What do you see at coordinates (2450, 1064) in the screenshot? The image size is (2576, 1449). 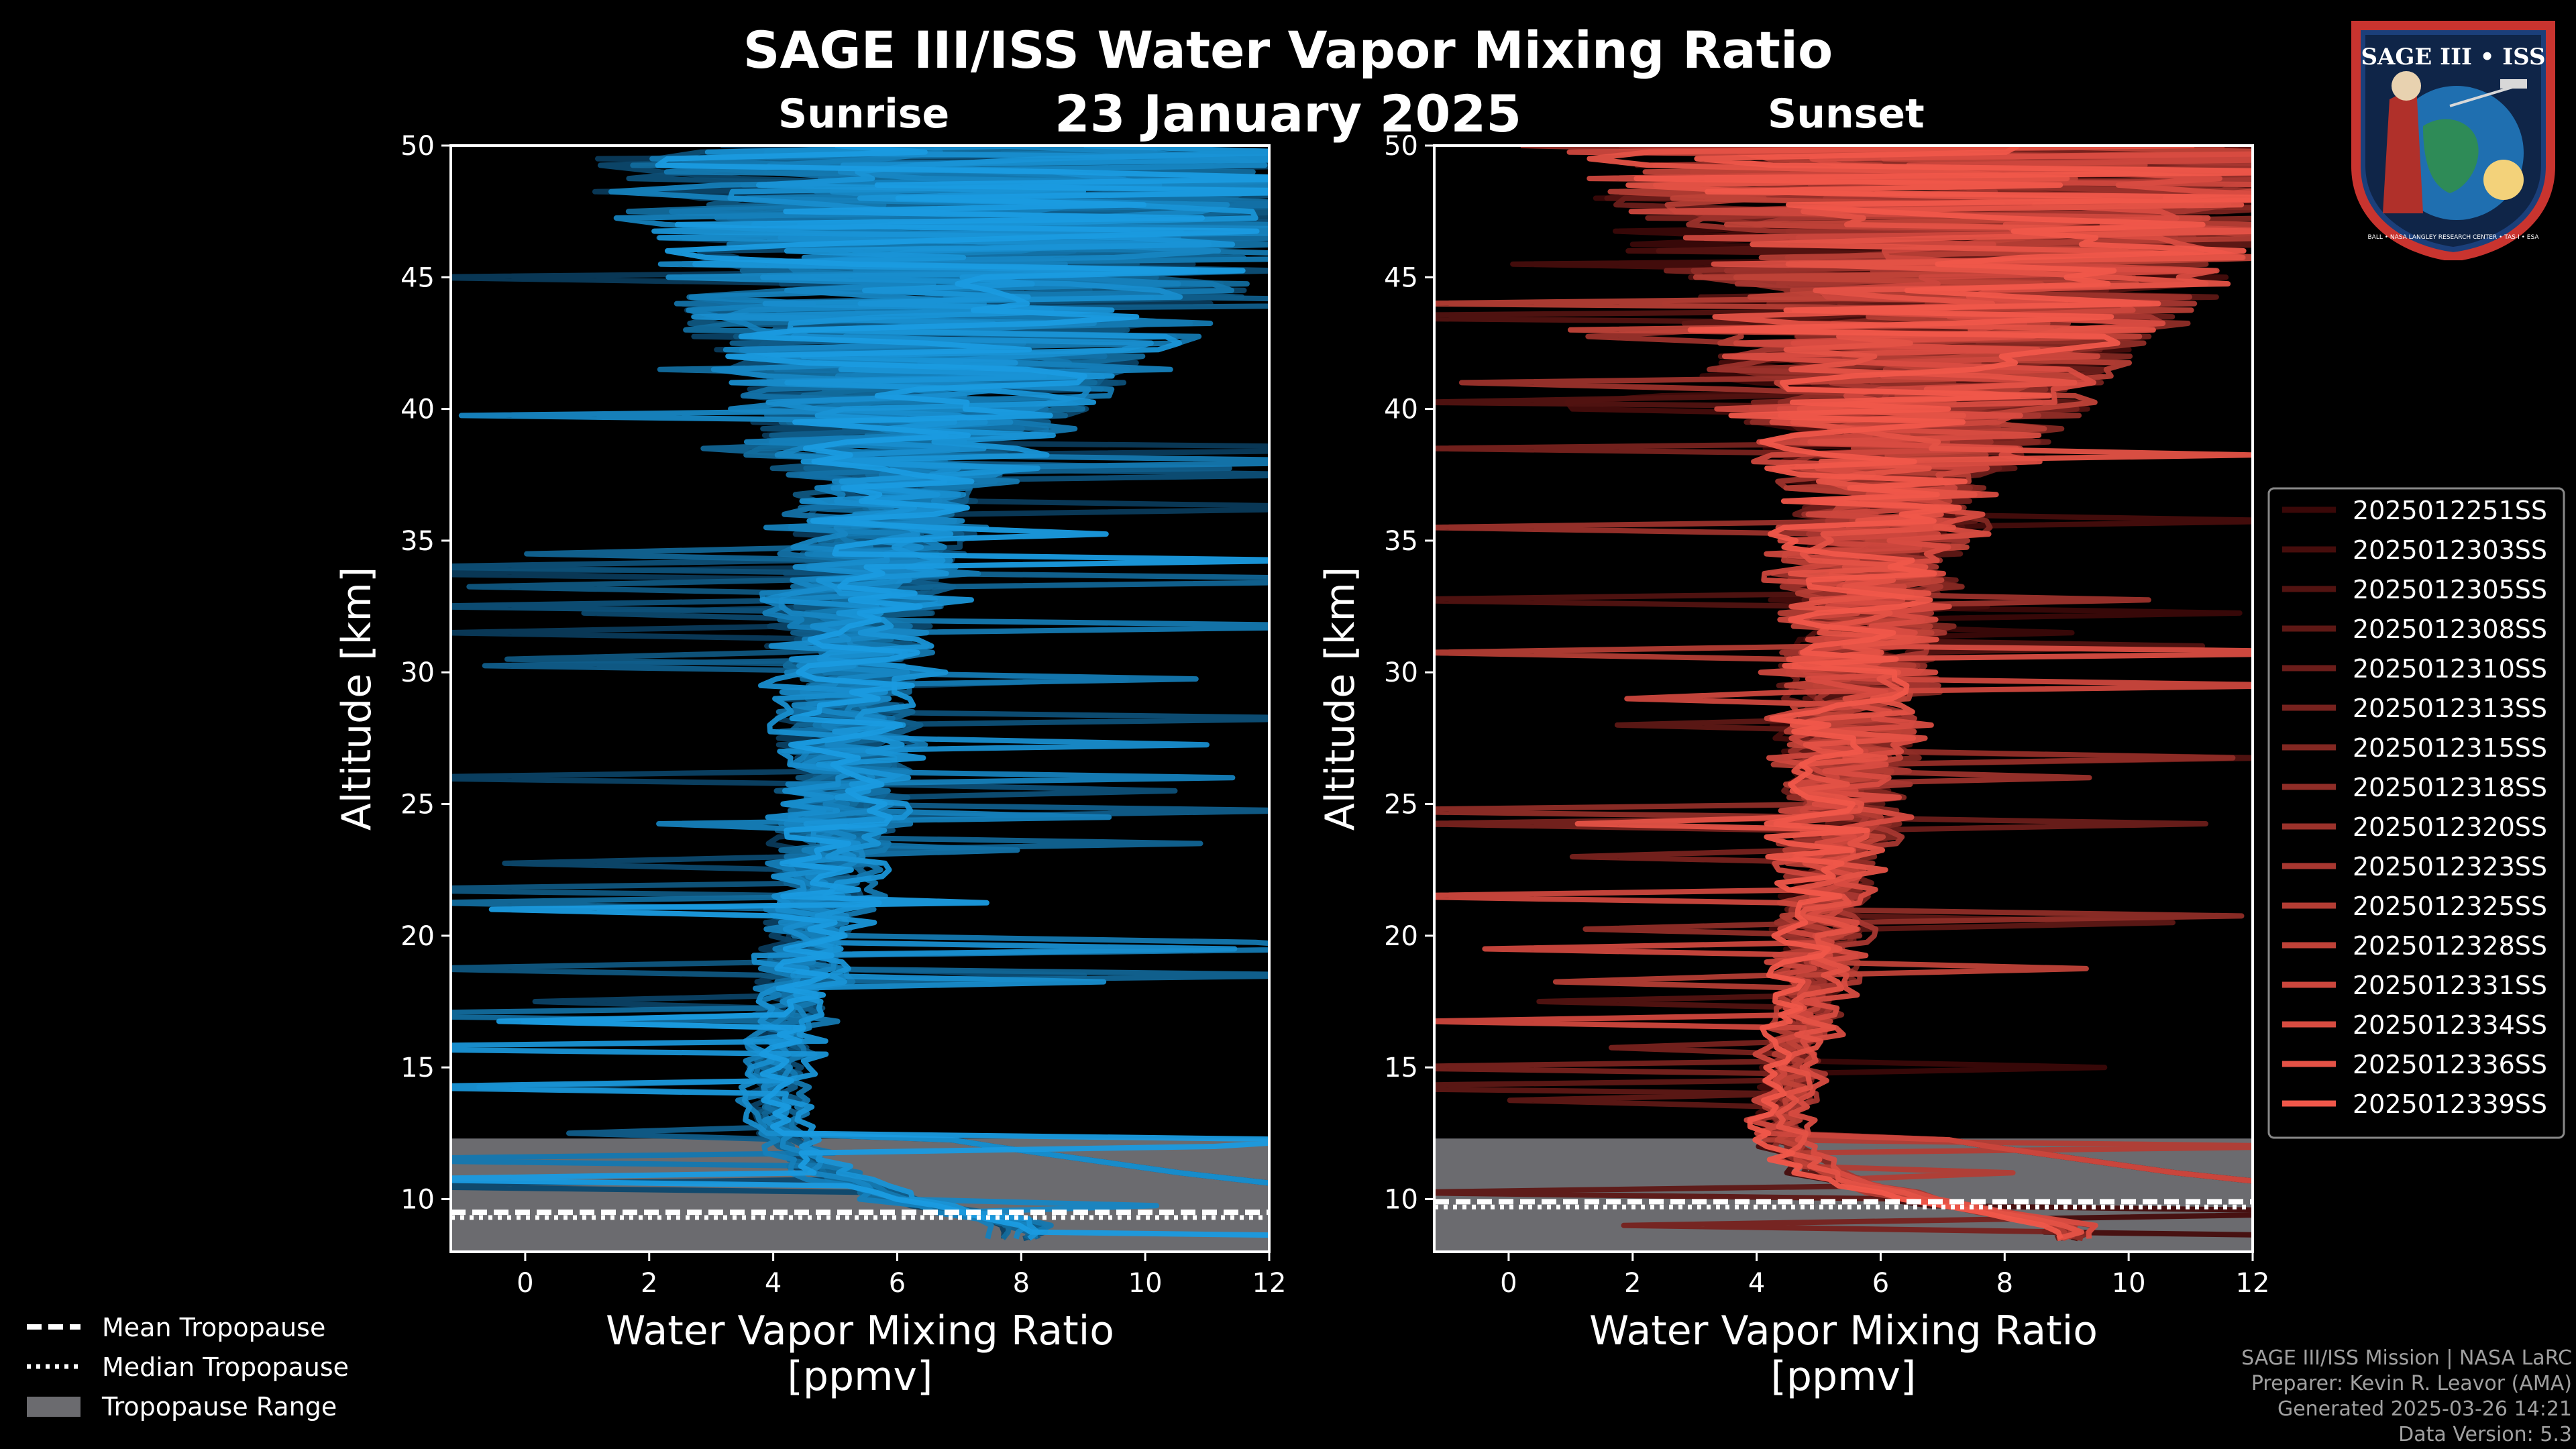 I see `legend-entry: 2025012336SS` at bounding box center [2450, 1064].